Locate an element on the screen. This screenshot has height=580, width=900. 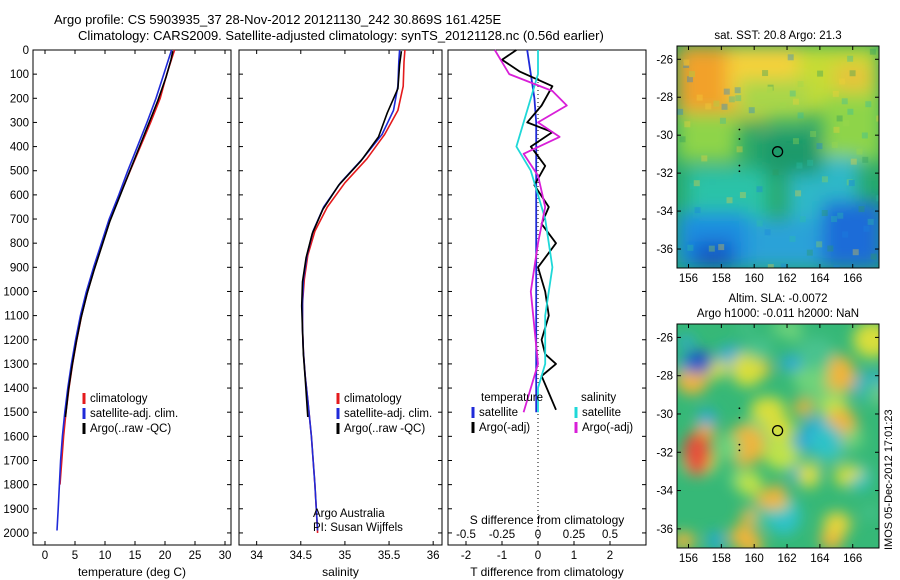
map-x-tick-label: 166 is located at coordinates (852, 279).